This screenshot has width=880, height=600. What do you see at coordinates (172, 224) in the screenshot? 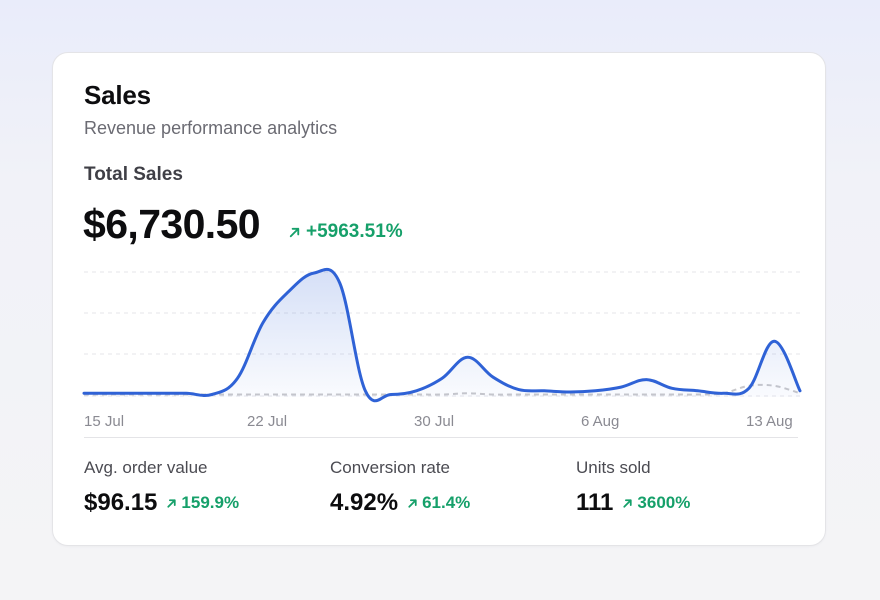
I see `total-sales-value: $6,730.50` at bounding box center [172, 224].